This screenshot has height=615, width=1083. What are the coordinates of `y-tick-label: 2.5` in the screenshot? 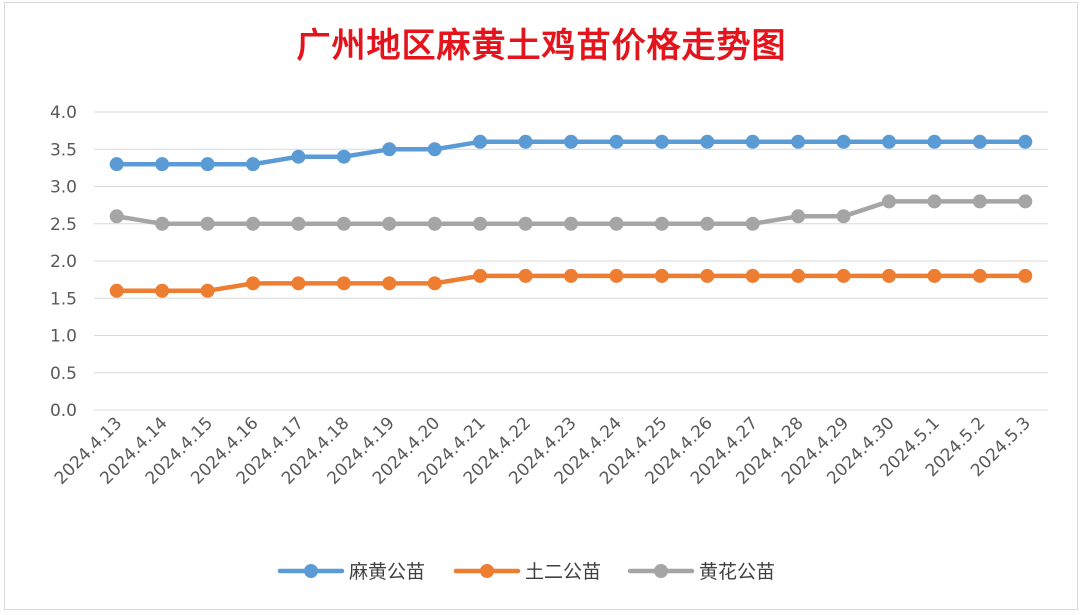 It's located at (63, 225).